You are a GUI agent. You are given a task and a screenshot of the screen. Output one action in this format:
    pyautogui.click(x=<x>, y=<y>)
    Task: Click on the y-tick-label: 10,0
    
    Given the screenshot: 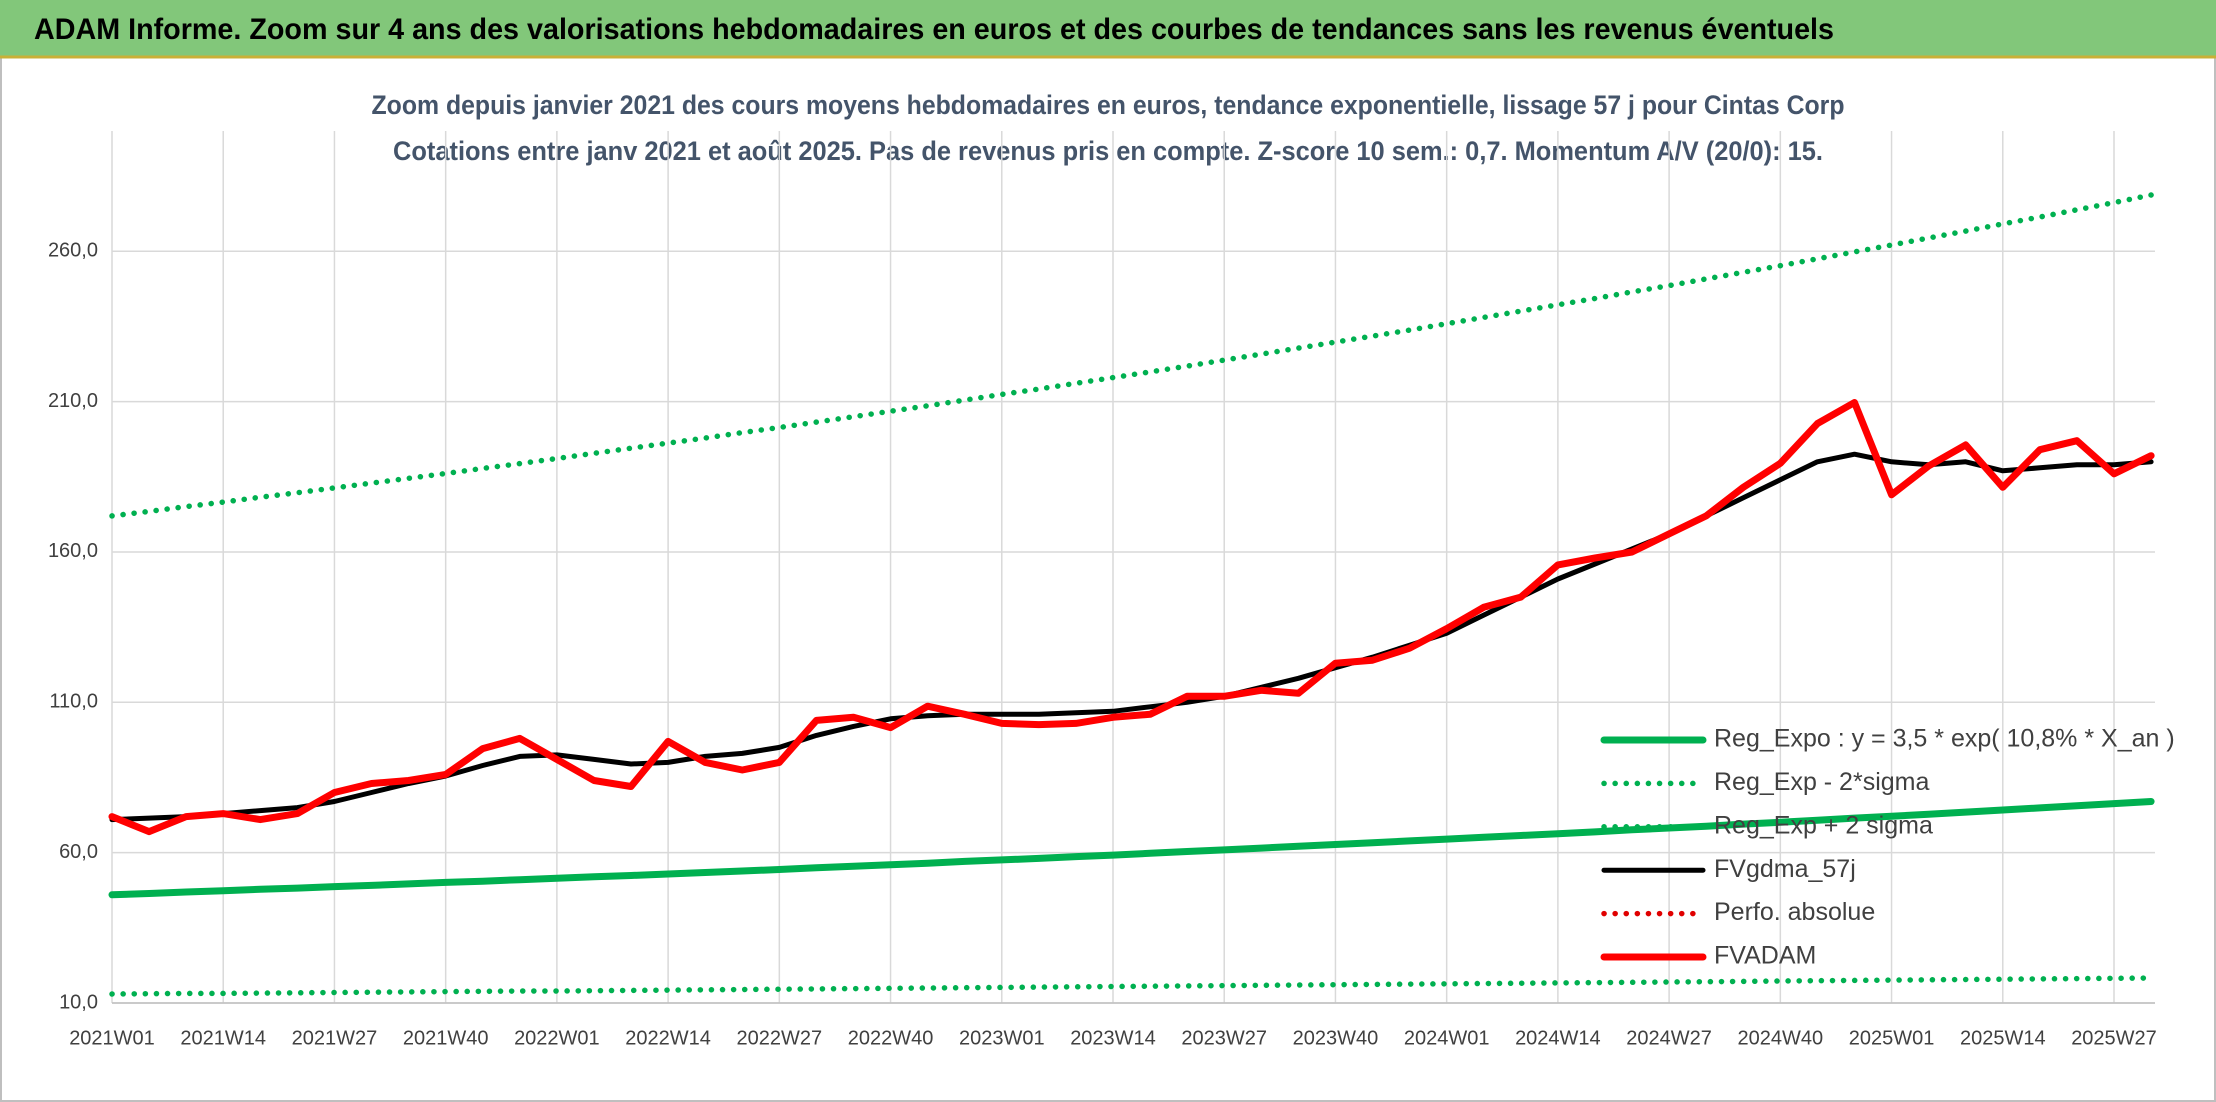 What is the action you would take?
    pyautogui.click(x=78, y=1002)
    